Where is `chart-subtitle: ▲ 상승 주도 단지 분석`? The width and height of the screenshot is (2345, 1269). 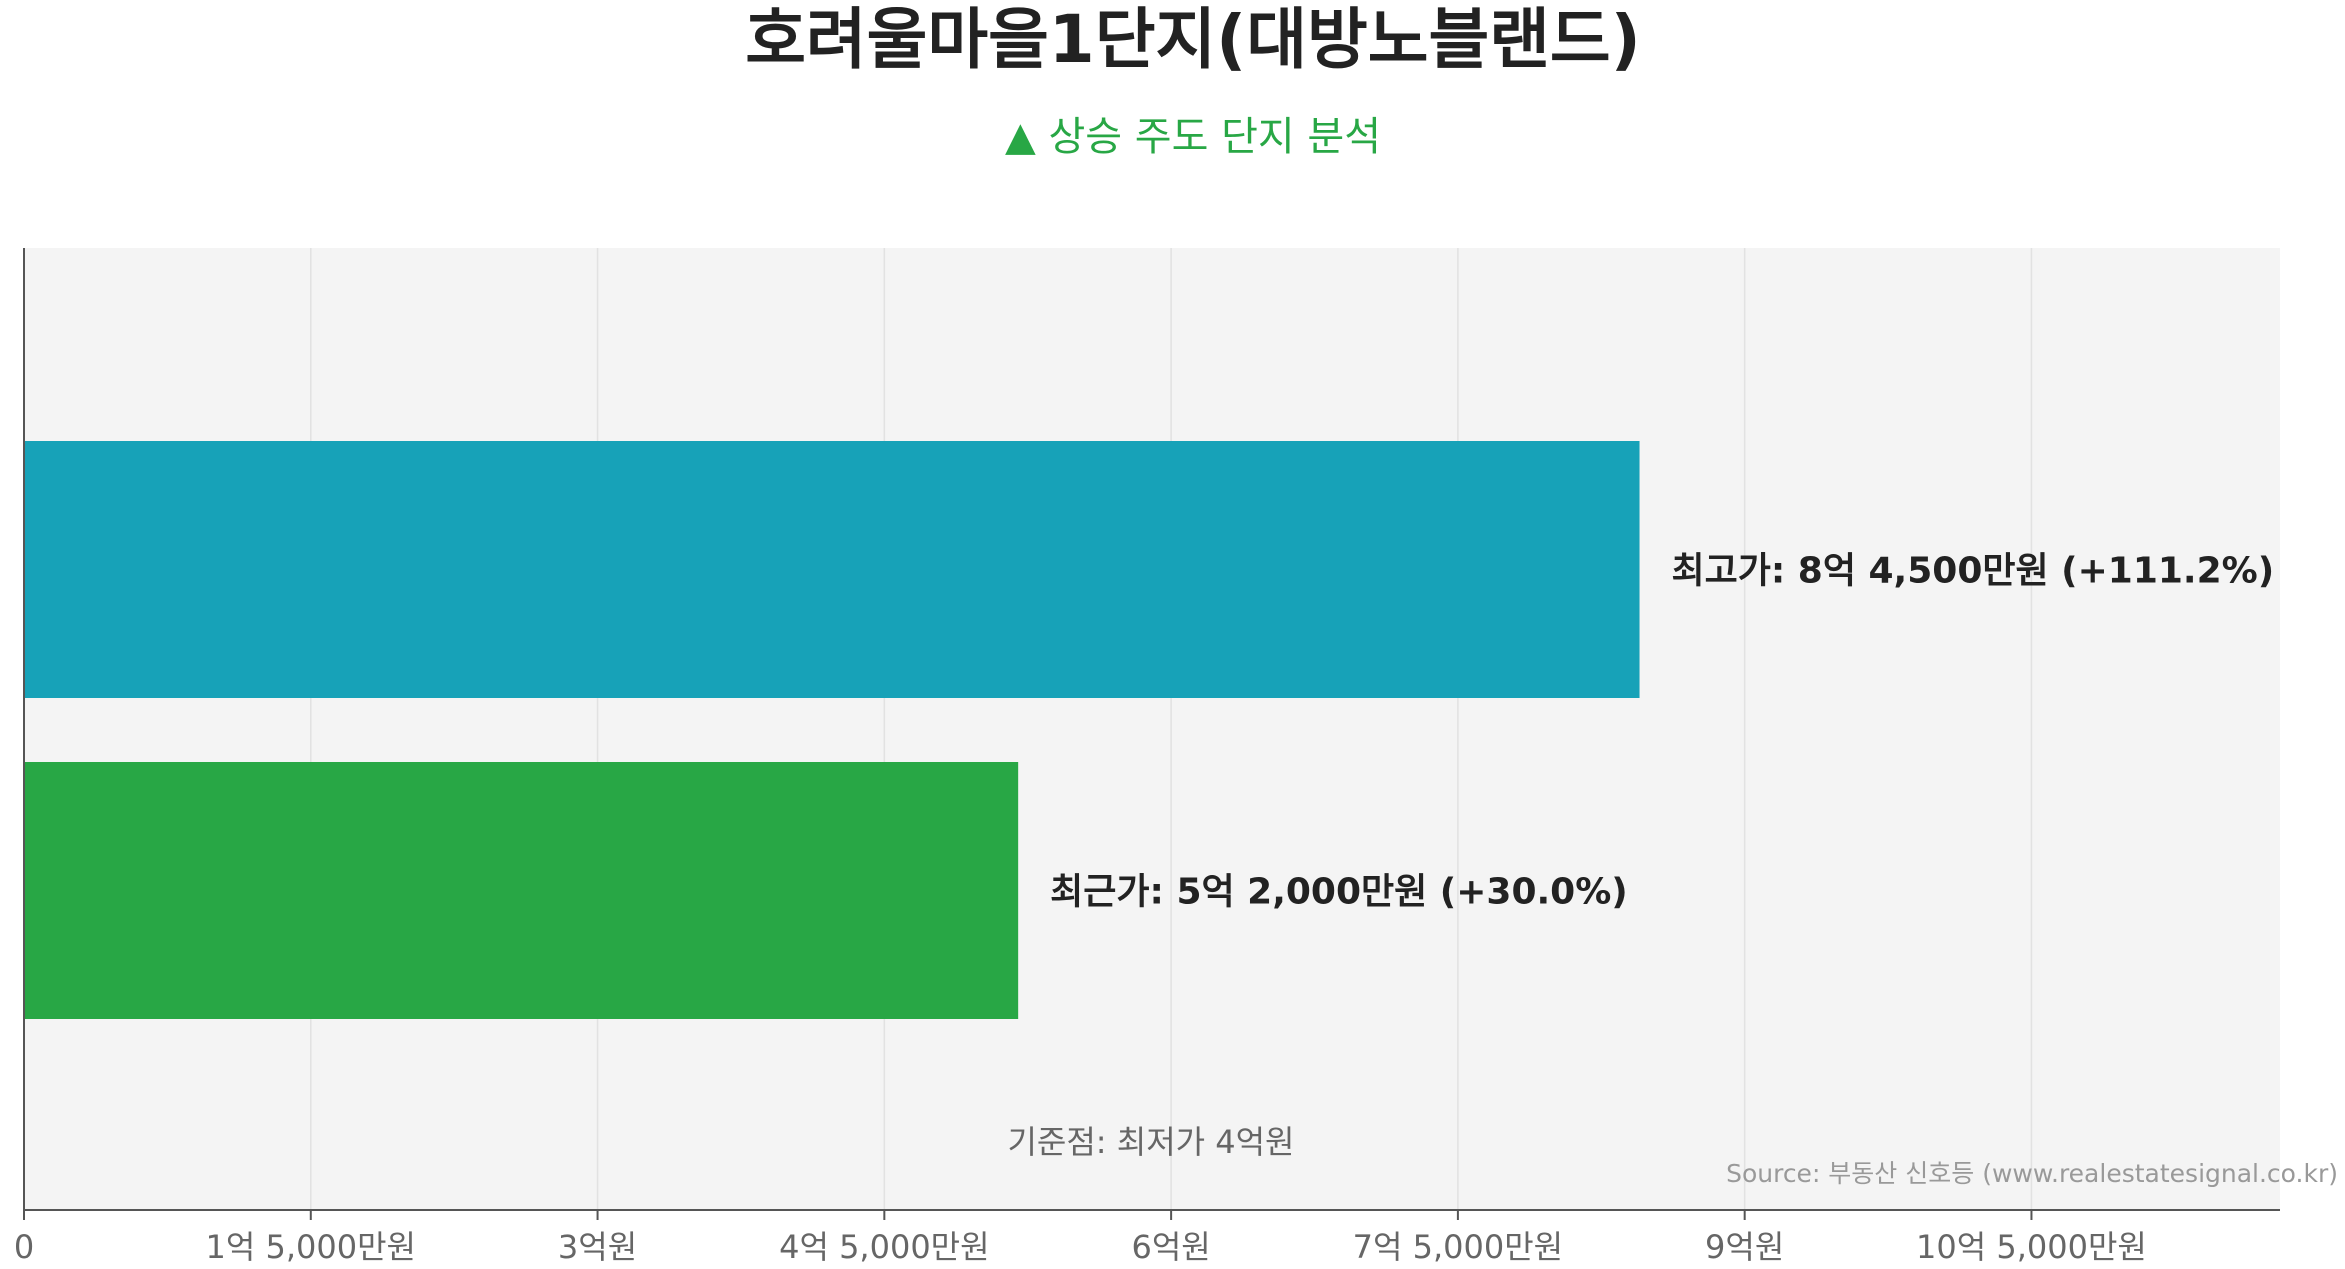
chart-subtitle: ▲ 상승 주도 단지 분석 is located at coordinates (1193, 137).